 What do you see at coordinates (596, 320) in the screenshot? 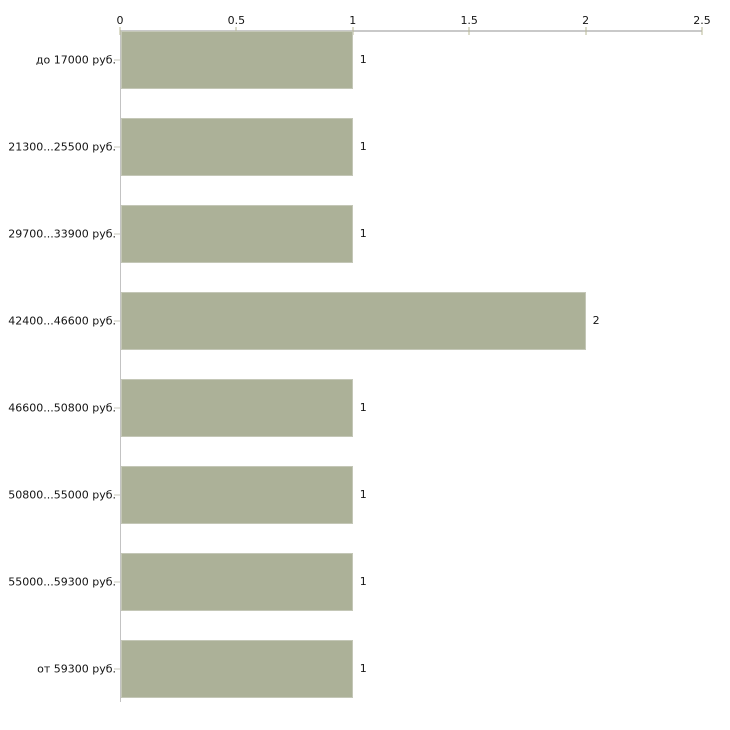
I see `value-label: 2` at bounding box center [596, 320].